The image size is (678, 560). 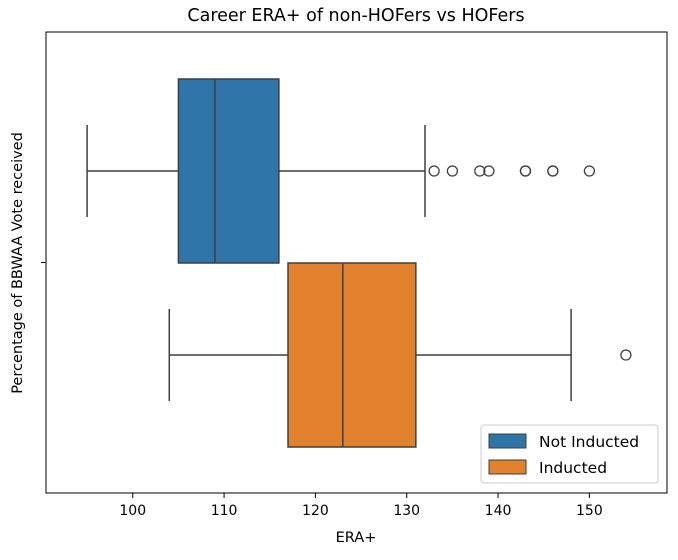 What do you see at coordinates (406, 511) in the screenshot?
I see `x-tick-label: 130` at bounding box center [406, 511].